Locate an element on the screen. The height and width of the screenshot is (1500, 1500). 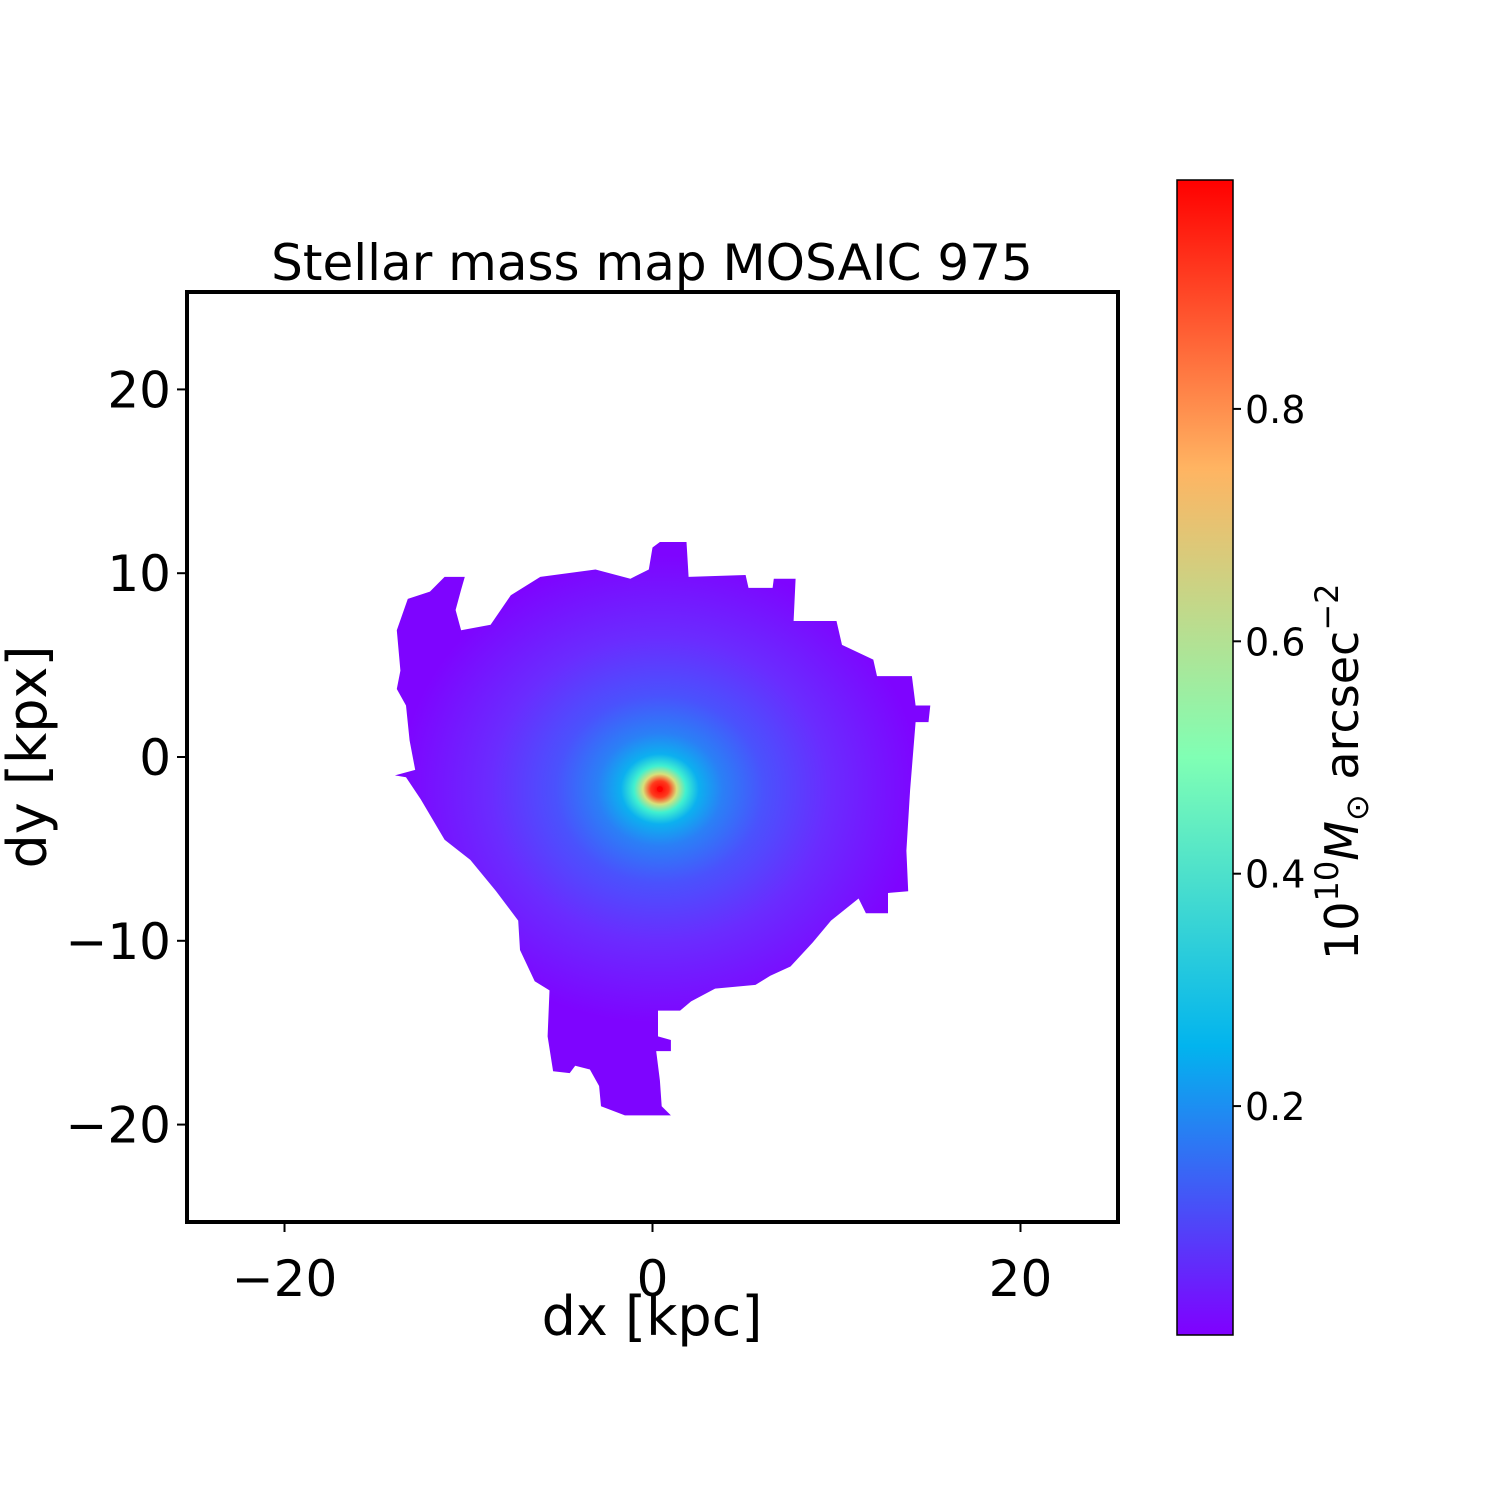
y-axis: −20 −10 0 10 20 is located at coordinates (126, 758).